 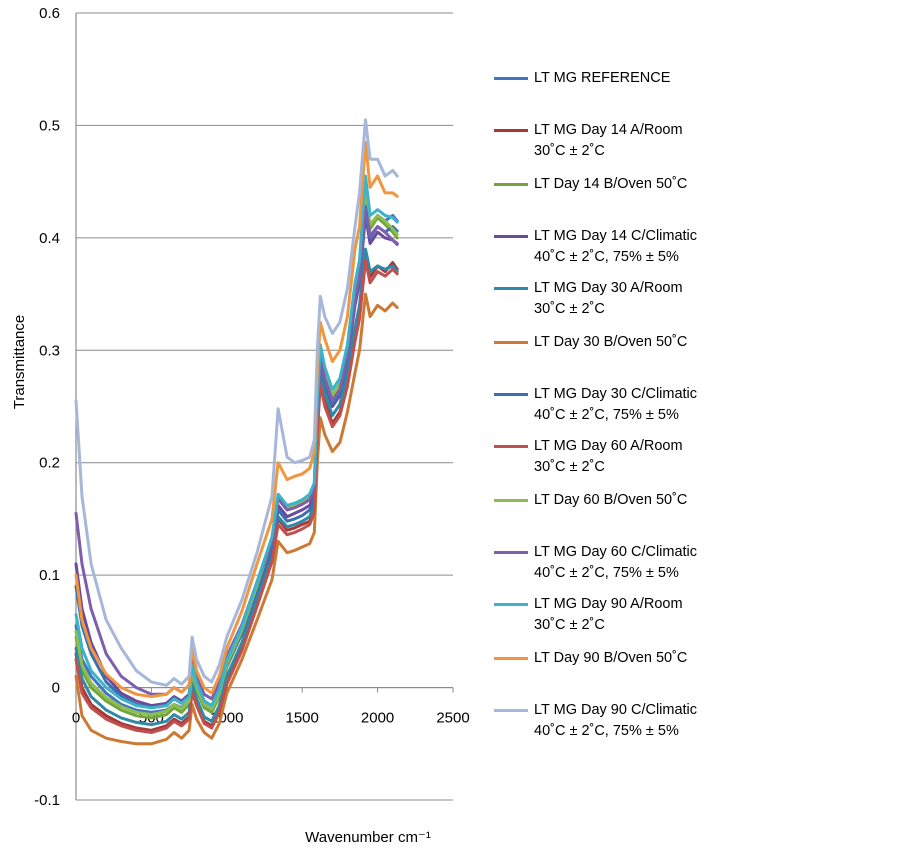 What do you see at coordinates (49, 13) in the screenshot?
I see `y-tick-label: 0.6` at bounding box center [49, 13].